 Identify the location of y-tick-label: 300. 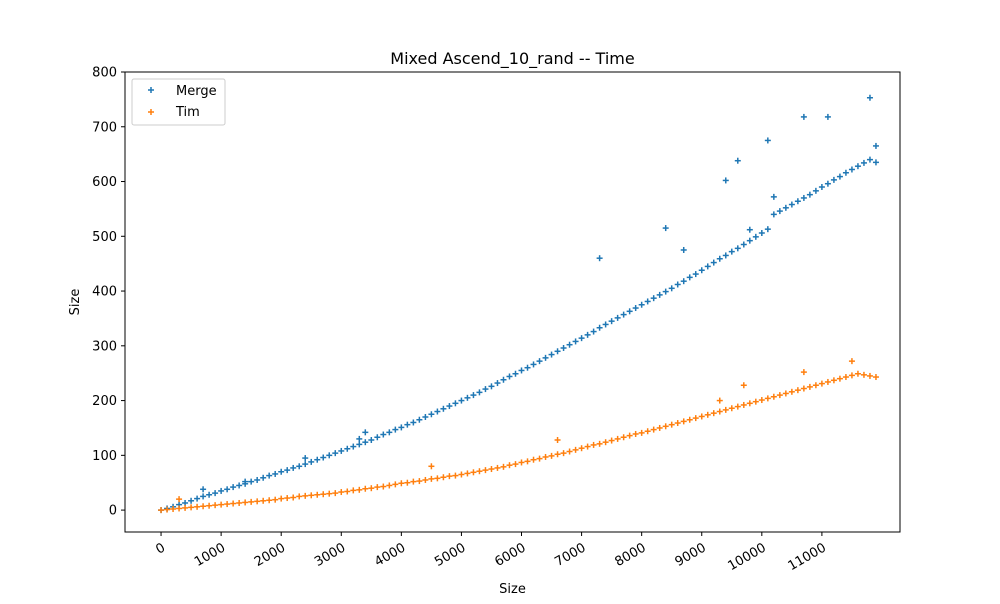
(104, 346).